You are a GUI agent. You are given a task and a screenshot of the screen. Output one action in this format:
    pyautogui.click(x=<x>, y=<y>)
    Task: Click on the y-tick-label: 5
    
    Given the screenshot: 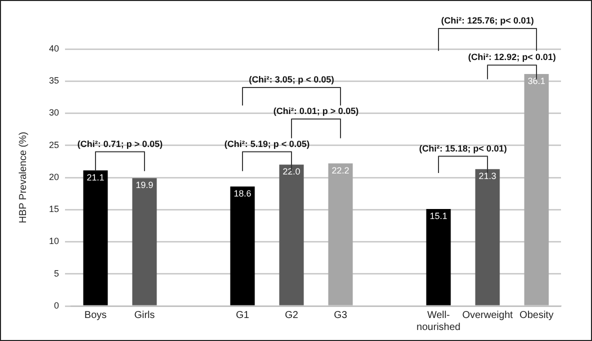 What is the action you would take?
    pyautogui.click(x=57, y=273)
    